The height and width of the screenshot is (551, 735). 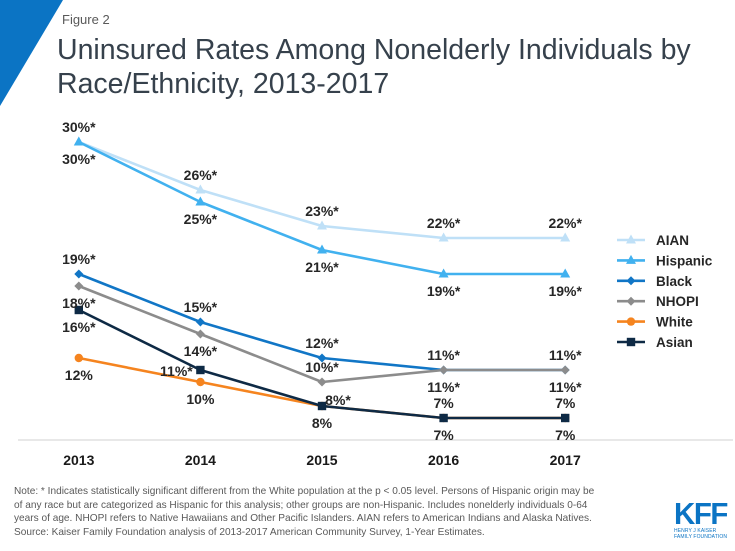 I want to click on chart-title-line: Race/Ethnicity, 2013-2017, so click(x=223, y=84).